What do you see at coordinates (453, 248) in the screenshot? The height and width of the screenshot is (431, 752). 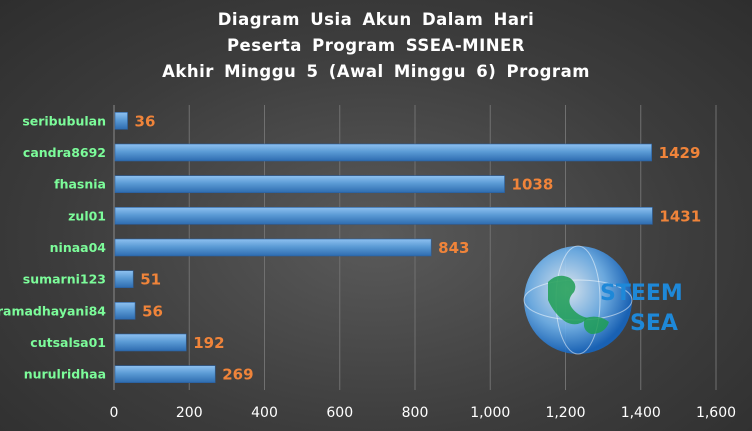 I see `value-label: 843` at bounding box center [453, 248].